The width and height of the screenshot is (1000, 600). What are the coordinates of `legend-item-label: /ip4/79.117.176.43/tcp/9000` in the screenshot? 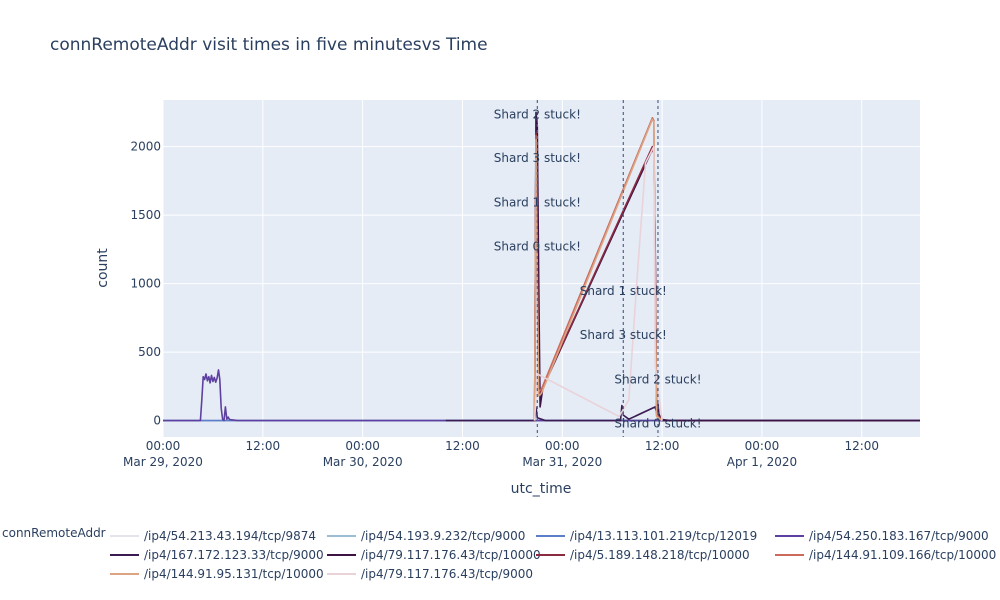 It's located at (447, 574).